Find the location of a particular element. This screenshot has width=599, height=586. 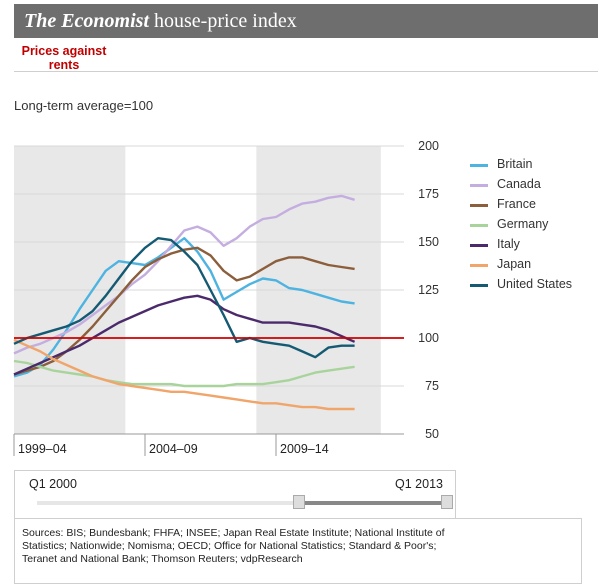

chart-subtitle: Long-term average=100 is located at coordinates (84, 105).